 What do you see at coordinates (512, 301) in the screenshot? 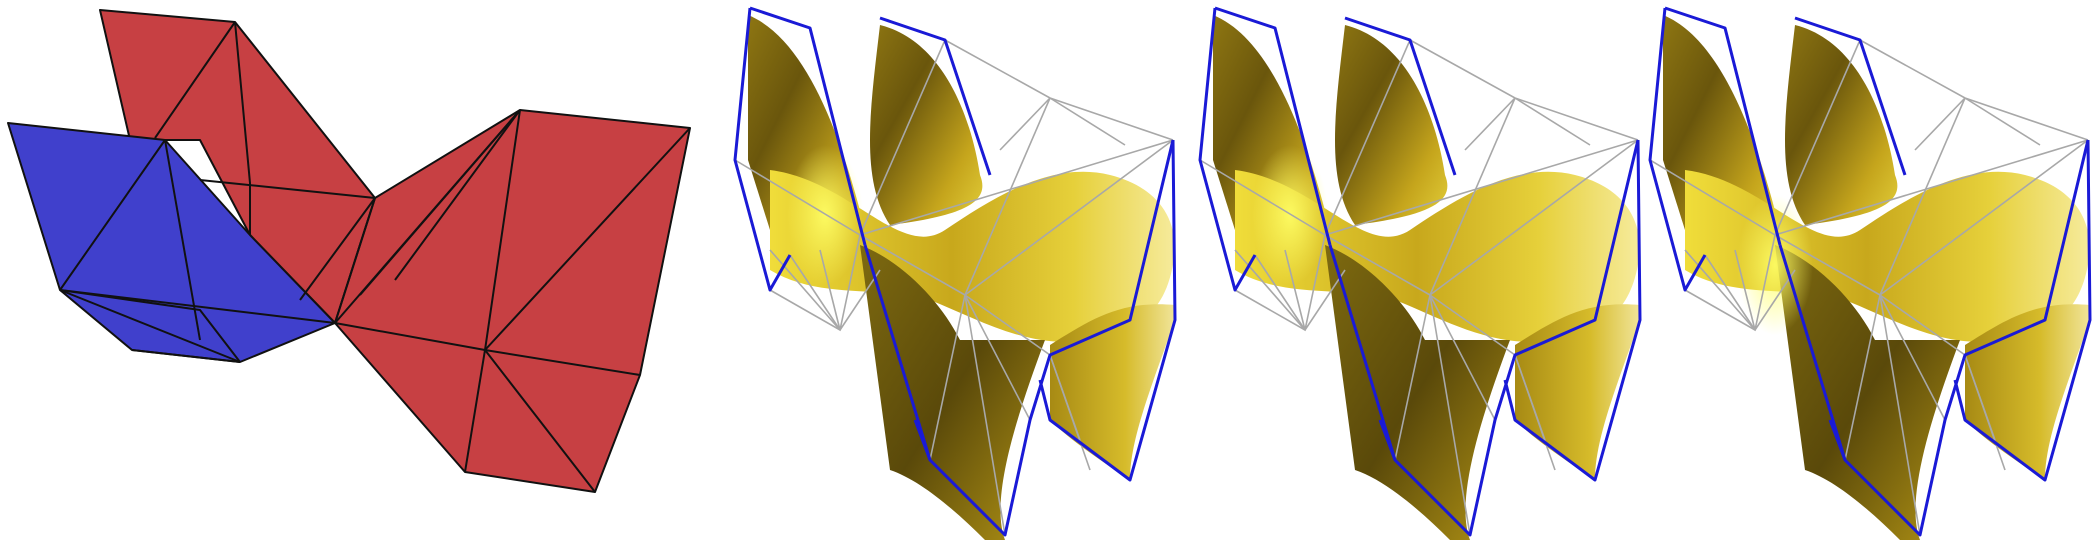
I see `mesh-face` at bounding box center [512, 301].